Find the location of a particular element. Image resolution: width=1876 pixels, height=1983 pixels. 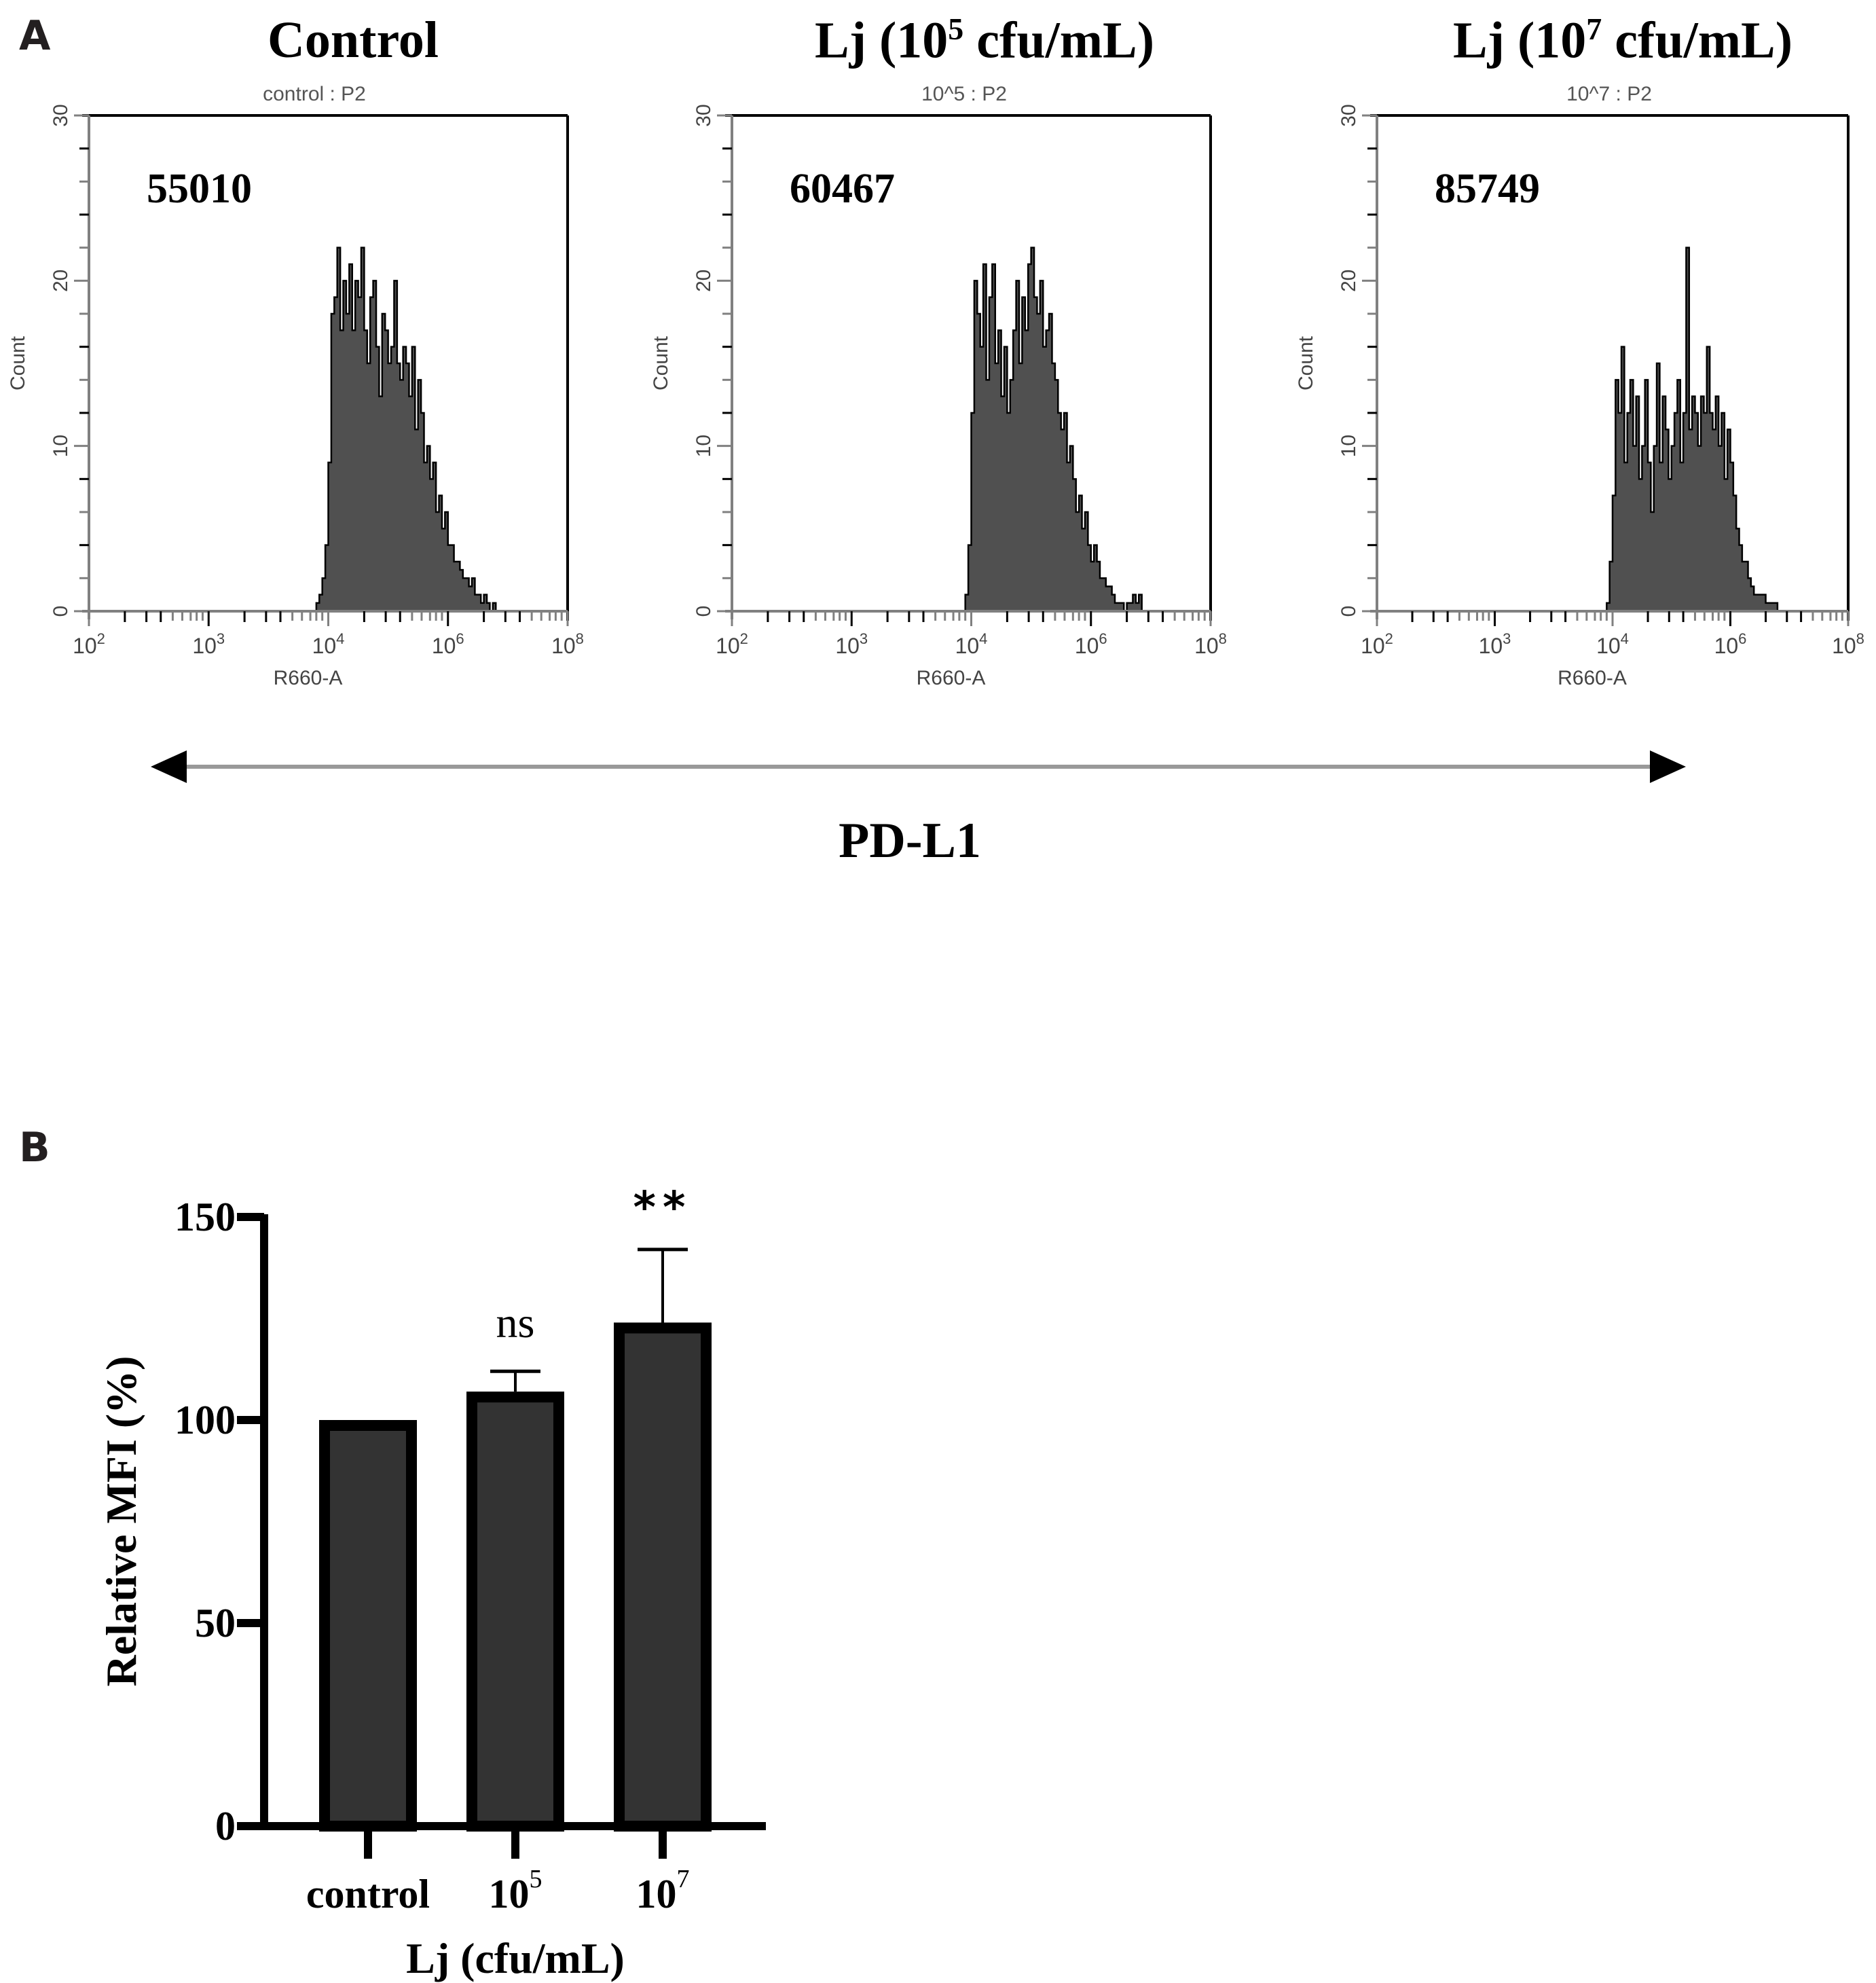

hist-title-lj-10-5: Lj (105 cfu/mL) is located at coordinates (984, 40).